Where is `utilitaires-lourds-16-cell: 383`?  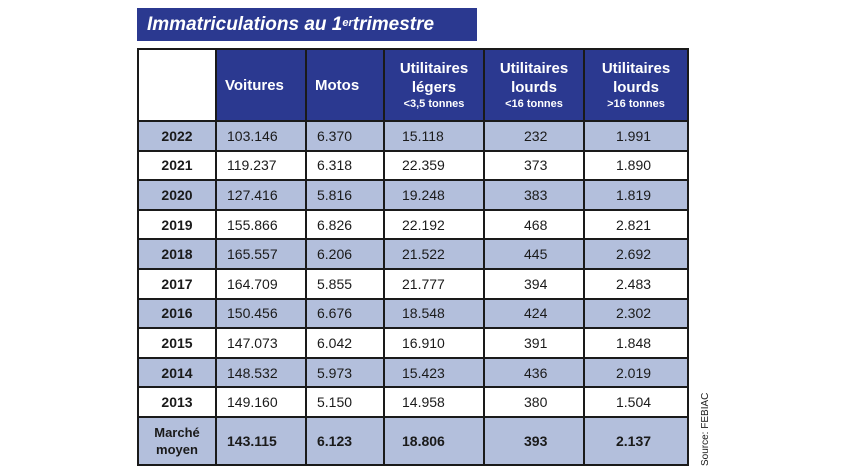
utilitaires-lourds-16-cell: 383 is located at coordinates (534, 195).